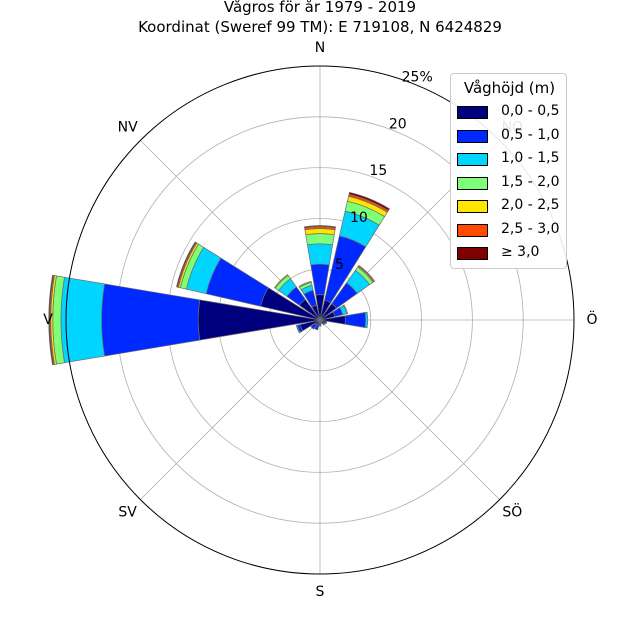  Describe the element at coordinates (48, 320) in the screenshot. I see `direction-label: V` at that location.